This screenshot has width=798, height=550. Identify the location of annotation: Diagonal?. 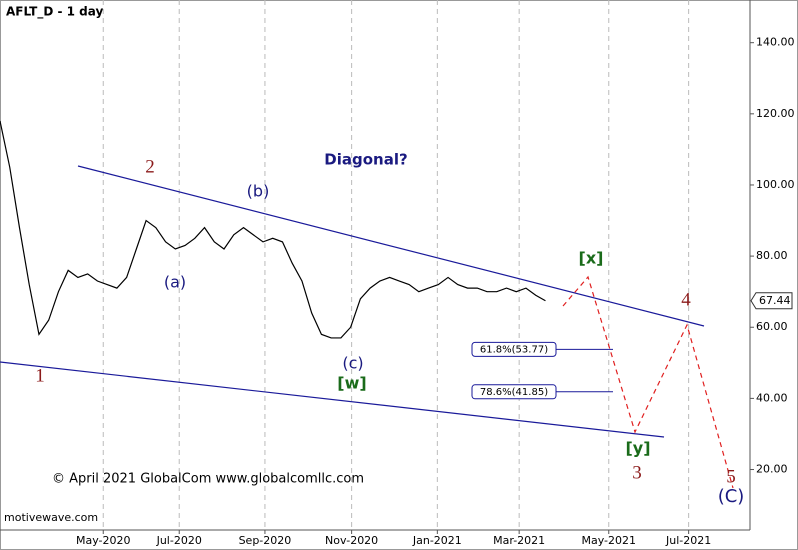
(365, 160).